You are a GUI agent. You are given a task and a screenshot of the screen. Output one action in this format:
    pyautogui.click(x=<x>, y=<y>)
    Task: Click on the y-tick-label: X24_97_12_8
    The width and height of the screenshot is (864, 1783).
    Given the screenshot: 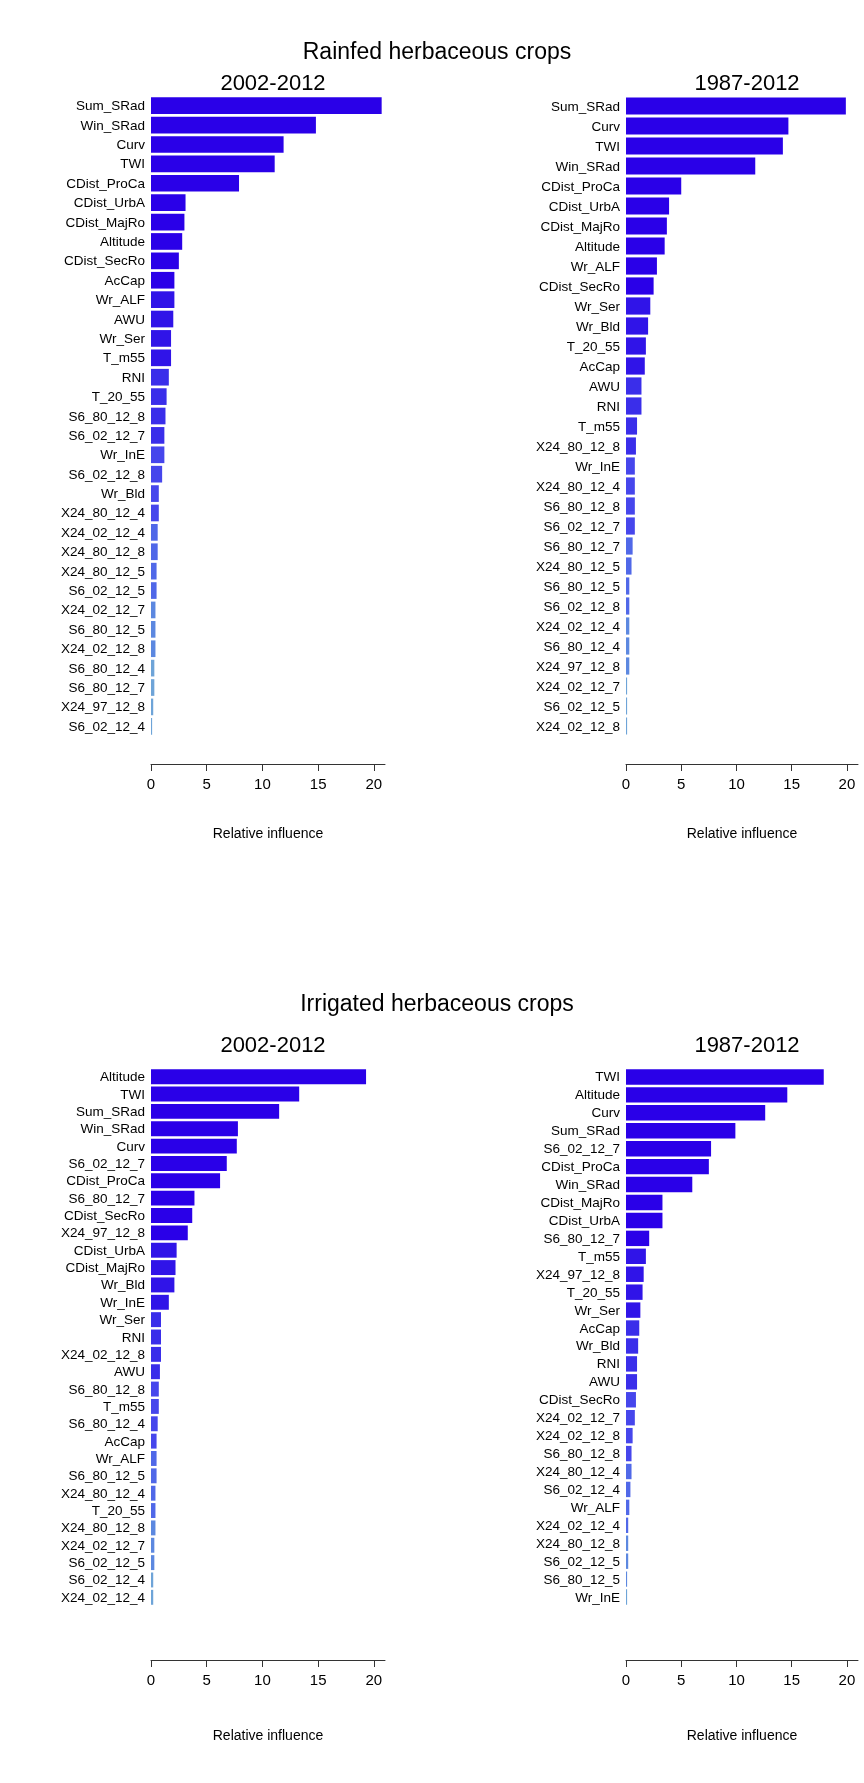 What is the action you would take?
    pyautogui.click(x=102, y=1233)
    